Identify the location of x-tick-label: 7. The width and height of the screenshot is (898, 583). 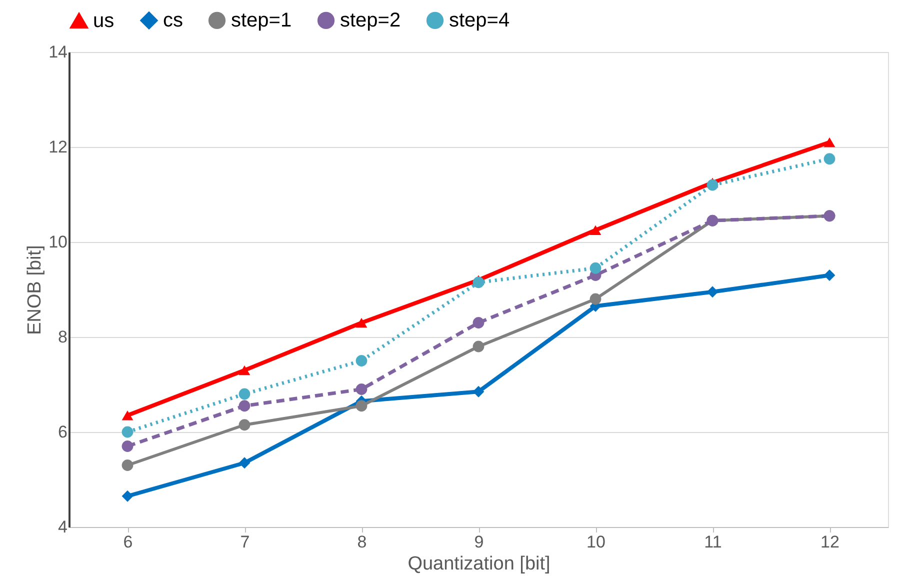
(245, 542).